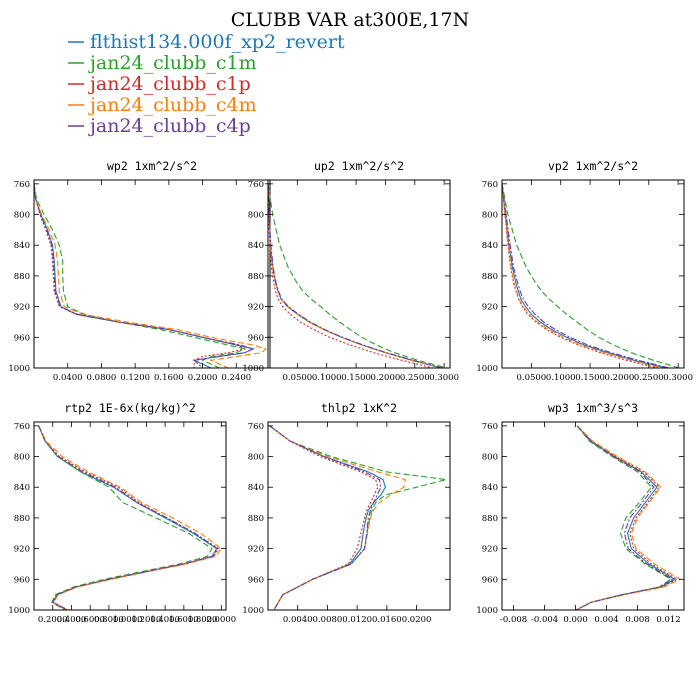 Image resolution: width=700 pixels, height=700 pixels. What do you see at coordinates (236, 378) in the screenshot?
I see `x-tick-label: 0.2400` at bounding box center [236, 378].